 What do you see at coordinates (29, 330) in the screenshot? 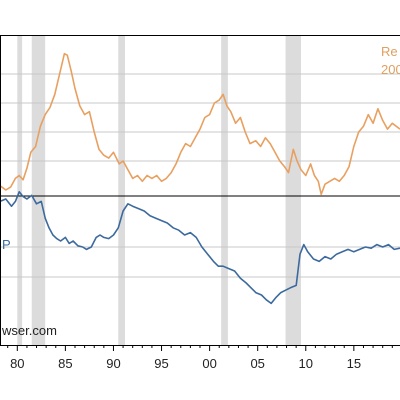
I see `source-text: wser.com` at bounding box center [29, 330].